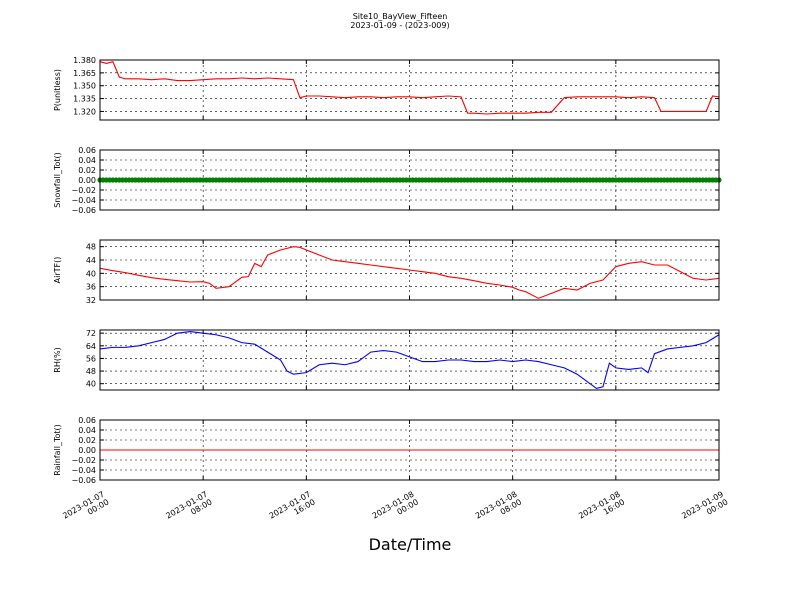 This screenshot has width=800, height=600. I want to click on y-tick-label: 64, so click(91, 346).